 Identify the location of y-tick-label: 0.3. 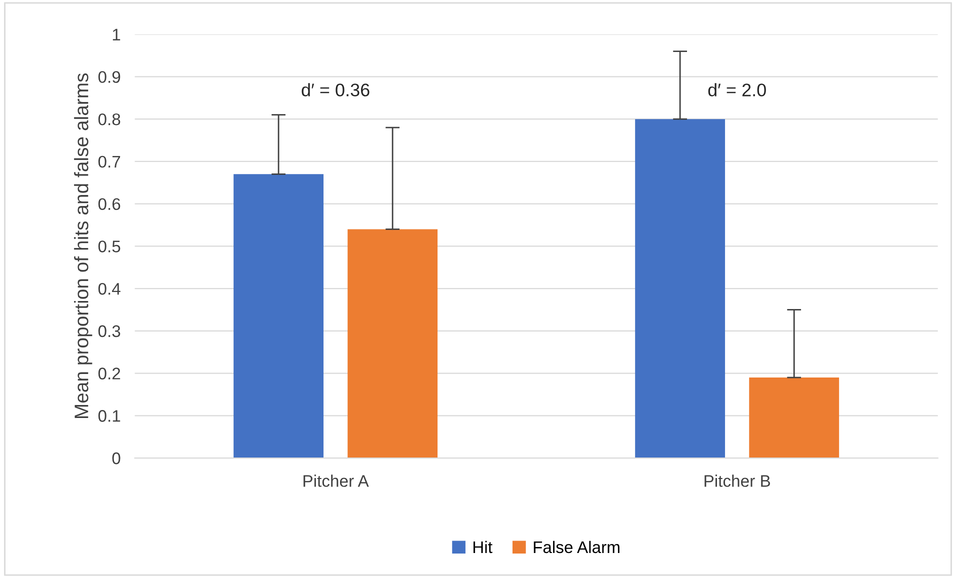
(109, 331).